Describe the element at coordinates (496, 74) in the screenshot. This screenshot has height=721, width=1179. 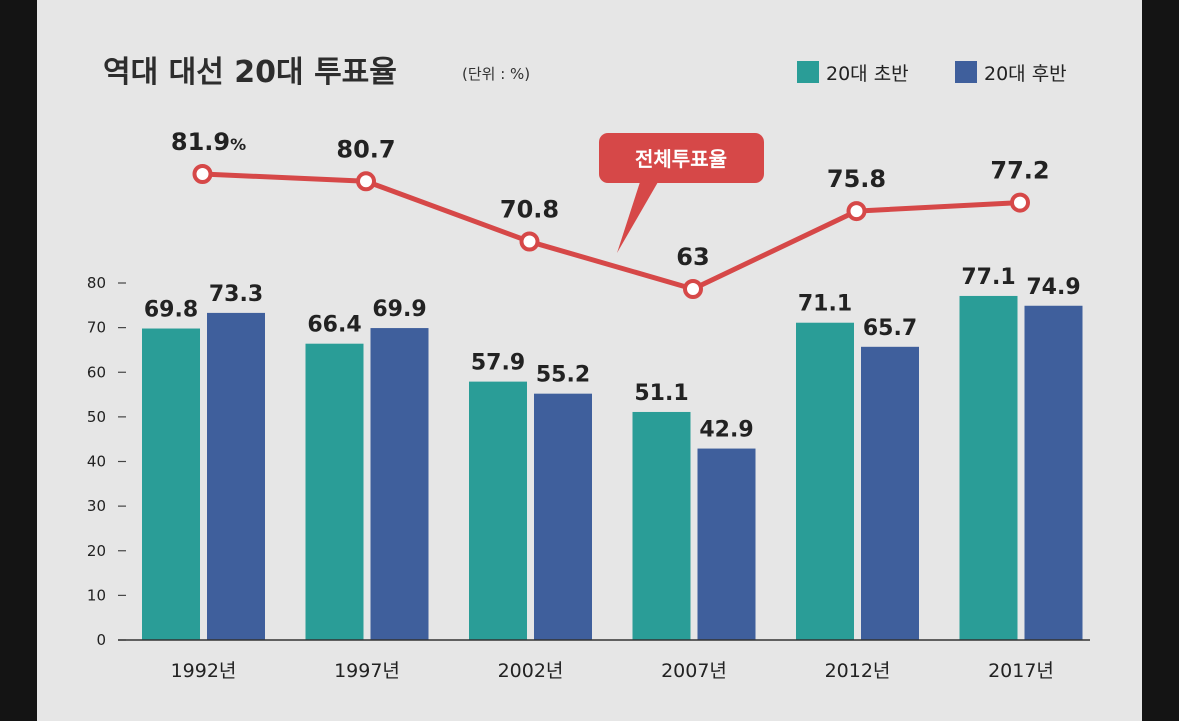
I see `unit-label: (단위 : %)` at that location.